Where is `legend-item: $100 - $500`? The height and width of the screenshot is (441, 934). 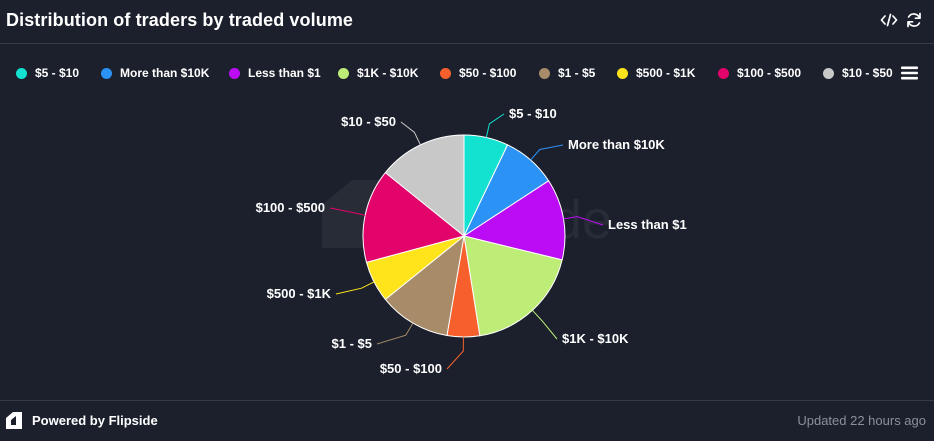
legend-item: $100 - $500 is located at coordinates (759, 73).